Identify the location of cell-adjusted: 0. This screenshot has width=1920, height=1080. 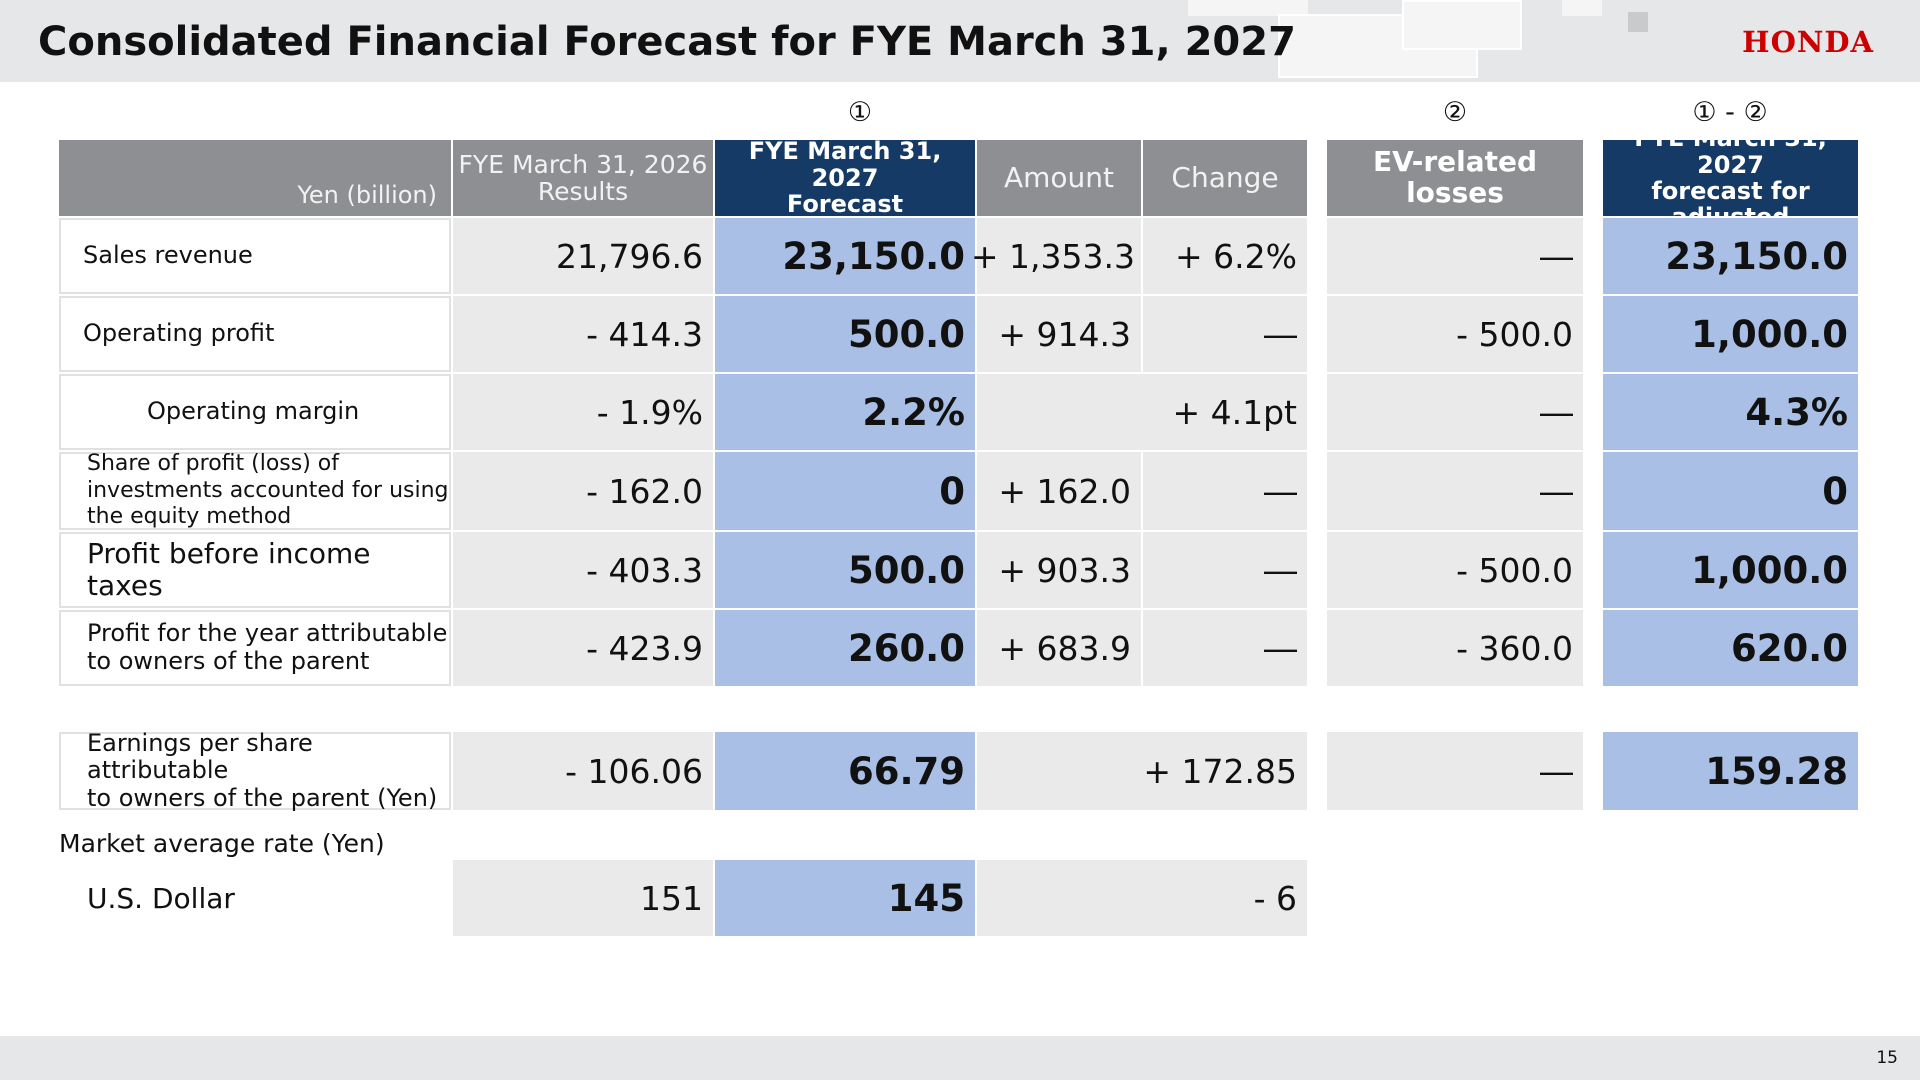
(1730, 491).